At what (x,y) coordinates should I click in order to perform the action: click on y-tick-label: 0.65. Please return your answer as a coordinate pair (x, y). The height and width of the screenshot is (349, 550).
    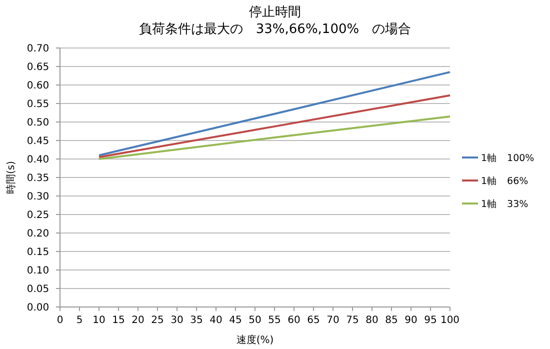
    Looking at the image, I should click on (38, 67).